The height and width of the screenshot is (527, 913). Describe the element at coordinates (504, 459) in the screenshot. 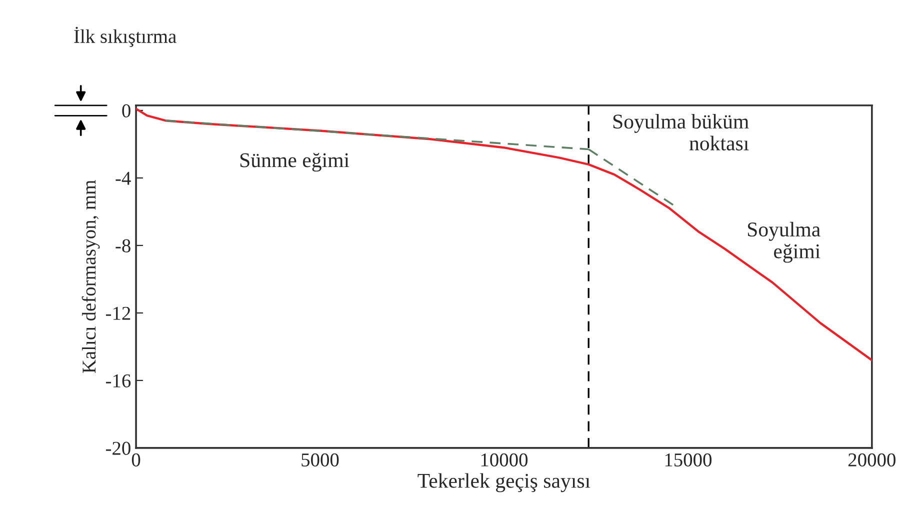

I see `x-tick-label: 10000` at that location.